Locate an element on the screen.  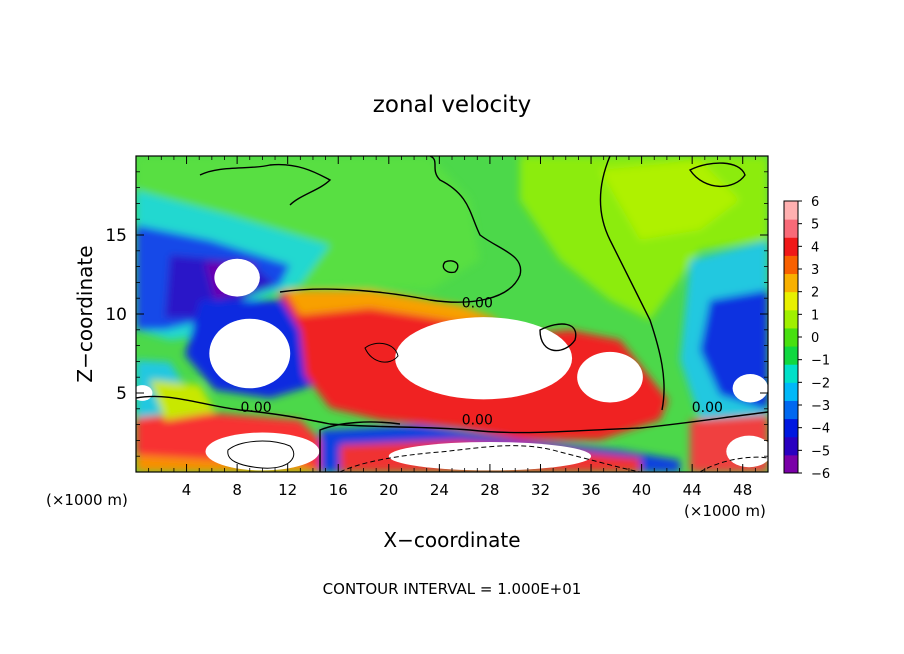
colorbar-tick-label: 4 is located at coordinates (815, 247).